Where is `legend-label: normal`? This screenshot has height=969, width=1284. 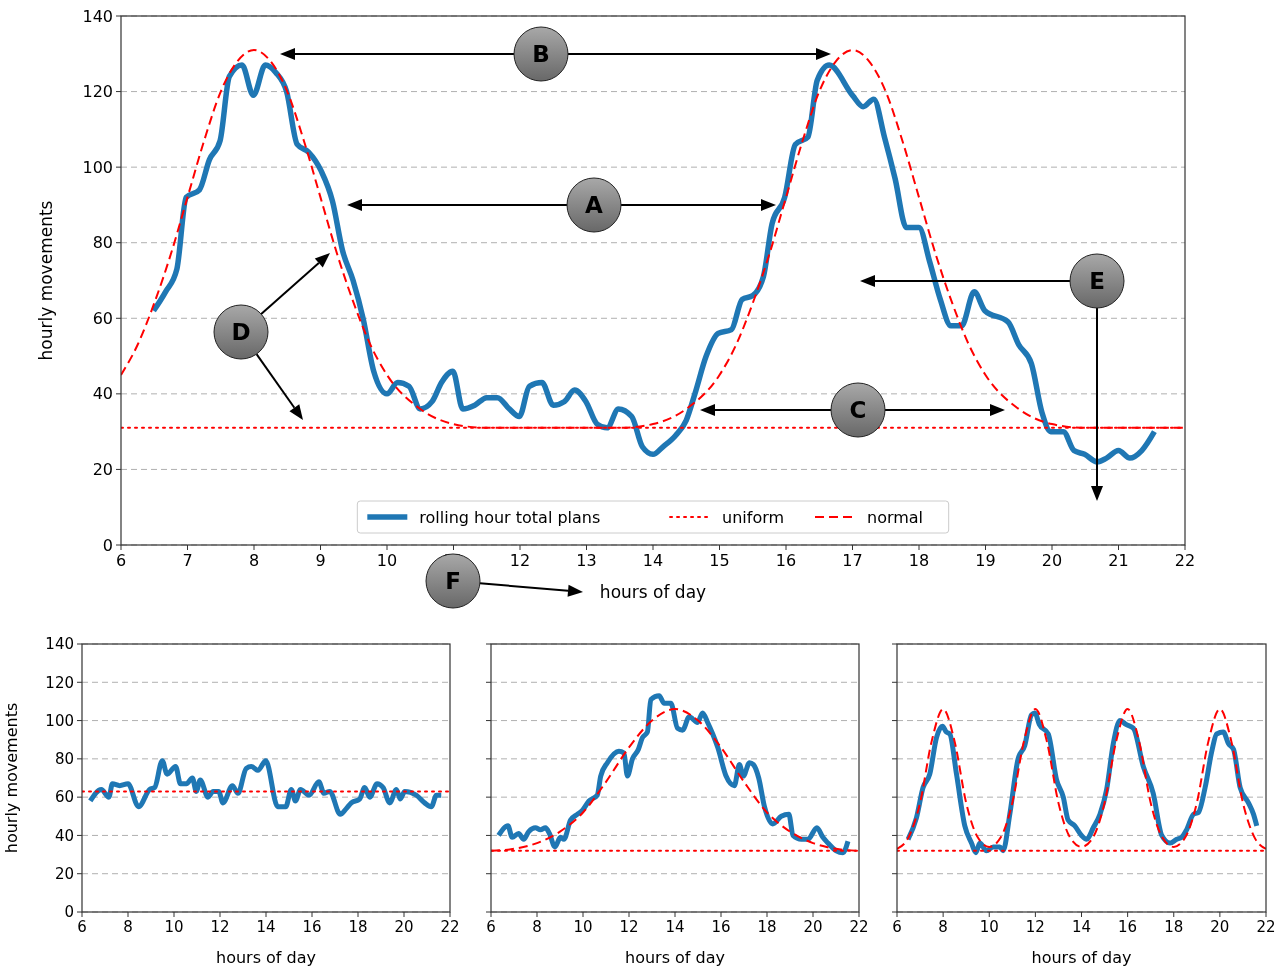 legend-label: normal is located at coordinates (895, 517).